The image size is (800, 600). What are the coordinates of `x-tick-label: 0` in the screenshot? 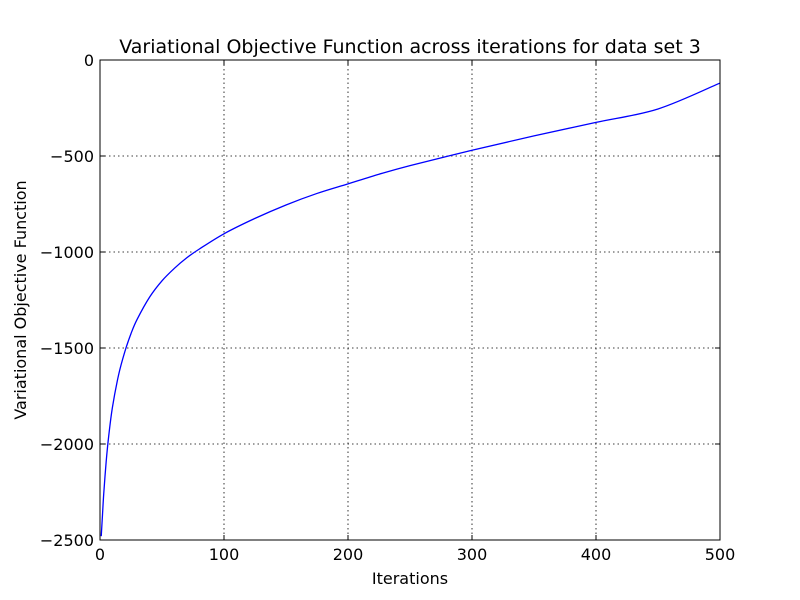 It's located at (100, 554).